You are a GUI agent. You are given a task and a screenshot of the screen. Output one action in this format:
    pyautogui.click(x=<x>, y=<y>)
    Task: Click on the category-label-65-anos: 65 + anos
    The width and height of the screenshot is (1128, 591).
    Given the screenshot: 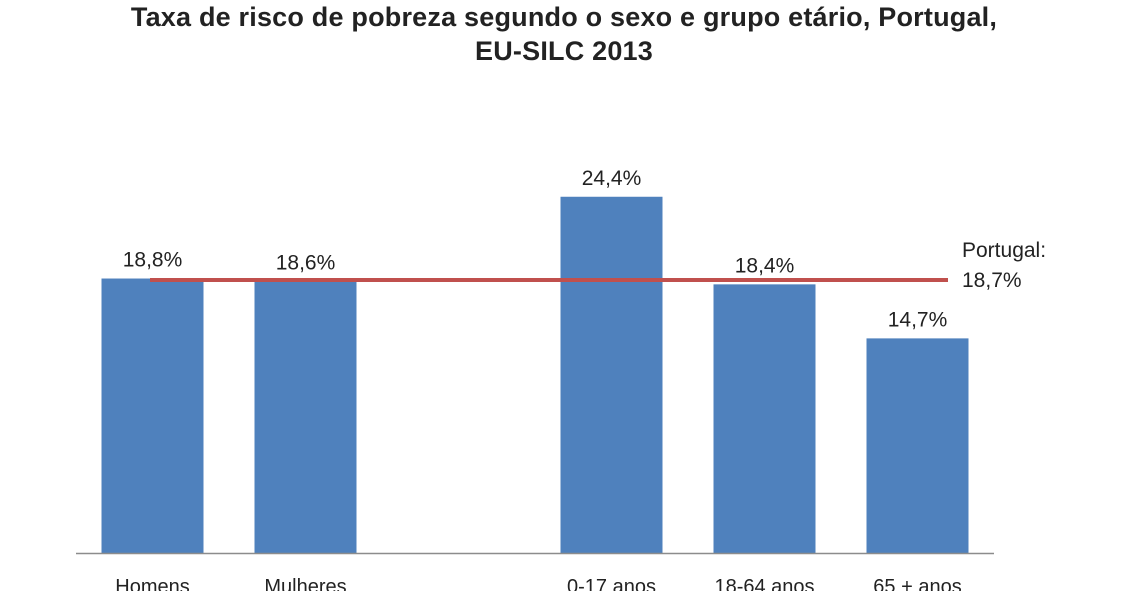 What is the action you would take?
    pyautogui.click(x=917, y=583)
    